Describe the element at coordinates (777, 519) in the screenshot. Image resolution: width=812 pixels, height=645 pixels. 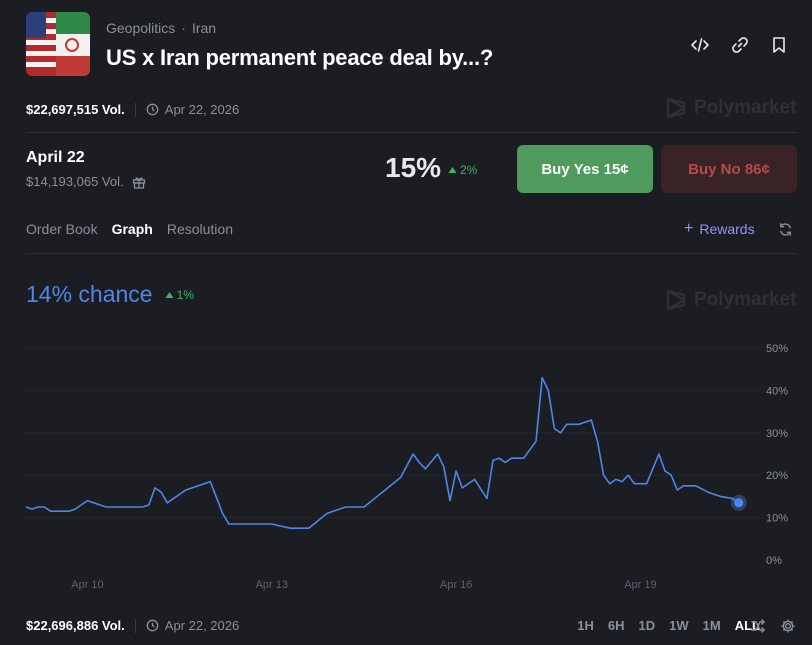
I see `y-tick-label: 10%` at that location.